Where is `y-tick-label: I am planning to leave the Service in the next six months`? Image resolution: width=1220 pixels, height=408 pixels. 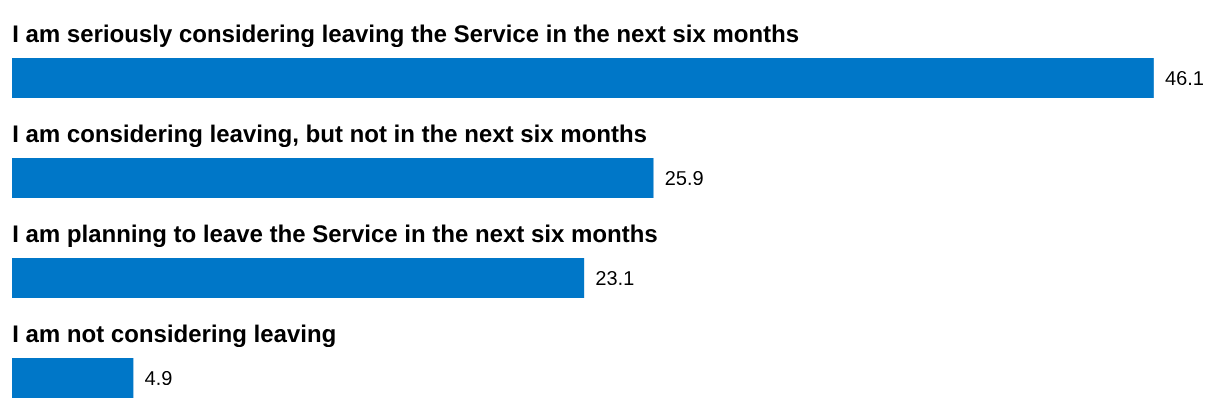 y-tick-label: I am planning to leave the Service in the next six months is located at coordinates (335, 236).